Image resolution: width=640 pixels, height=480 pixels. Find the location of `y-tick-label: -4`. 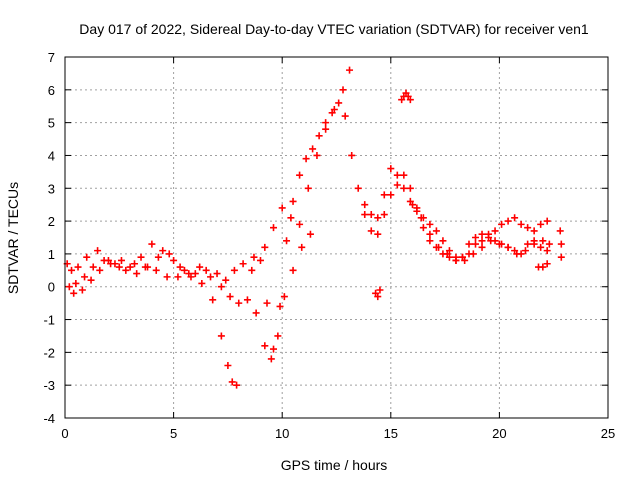

y-tick-label: -4 is located at coordinates (49, 418).